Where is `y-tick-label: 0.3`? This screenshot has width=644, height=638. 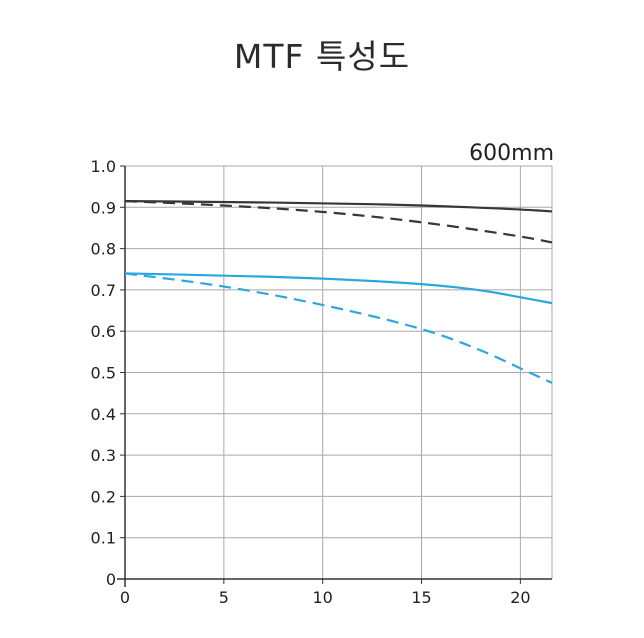 y-tick-label: 0.3 is located at coordinates (103, 455).